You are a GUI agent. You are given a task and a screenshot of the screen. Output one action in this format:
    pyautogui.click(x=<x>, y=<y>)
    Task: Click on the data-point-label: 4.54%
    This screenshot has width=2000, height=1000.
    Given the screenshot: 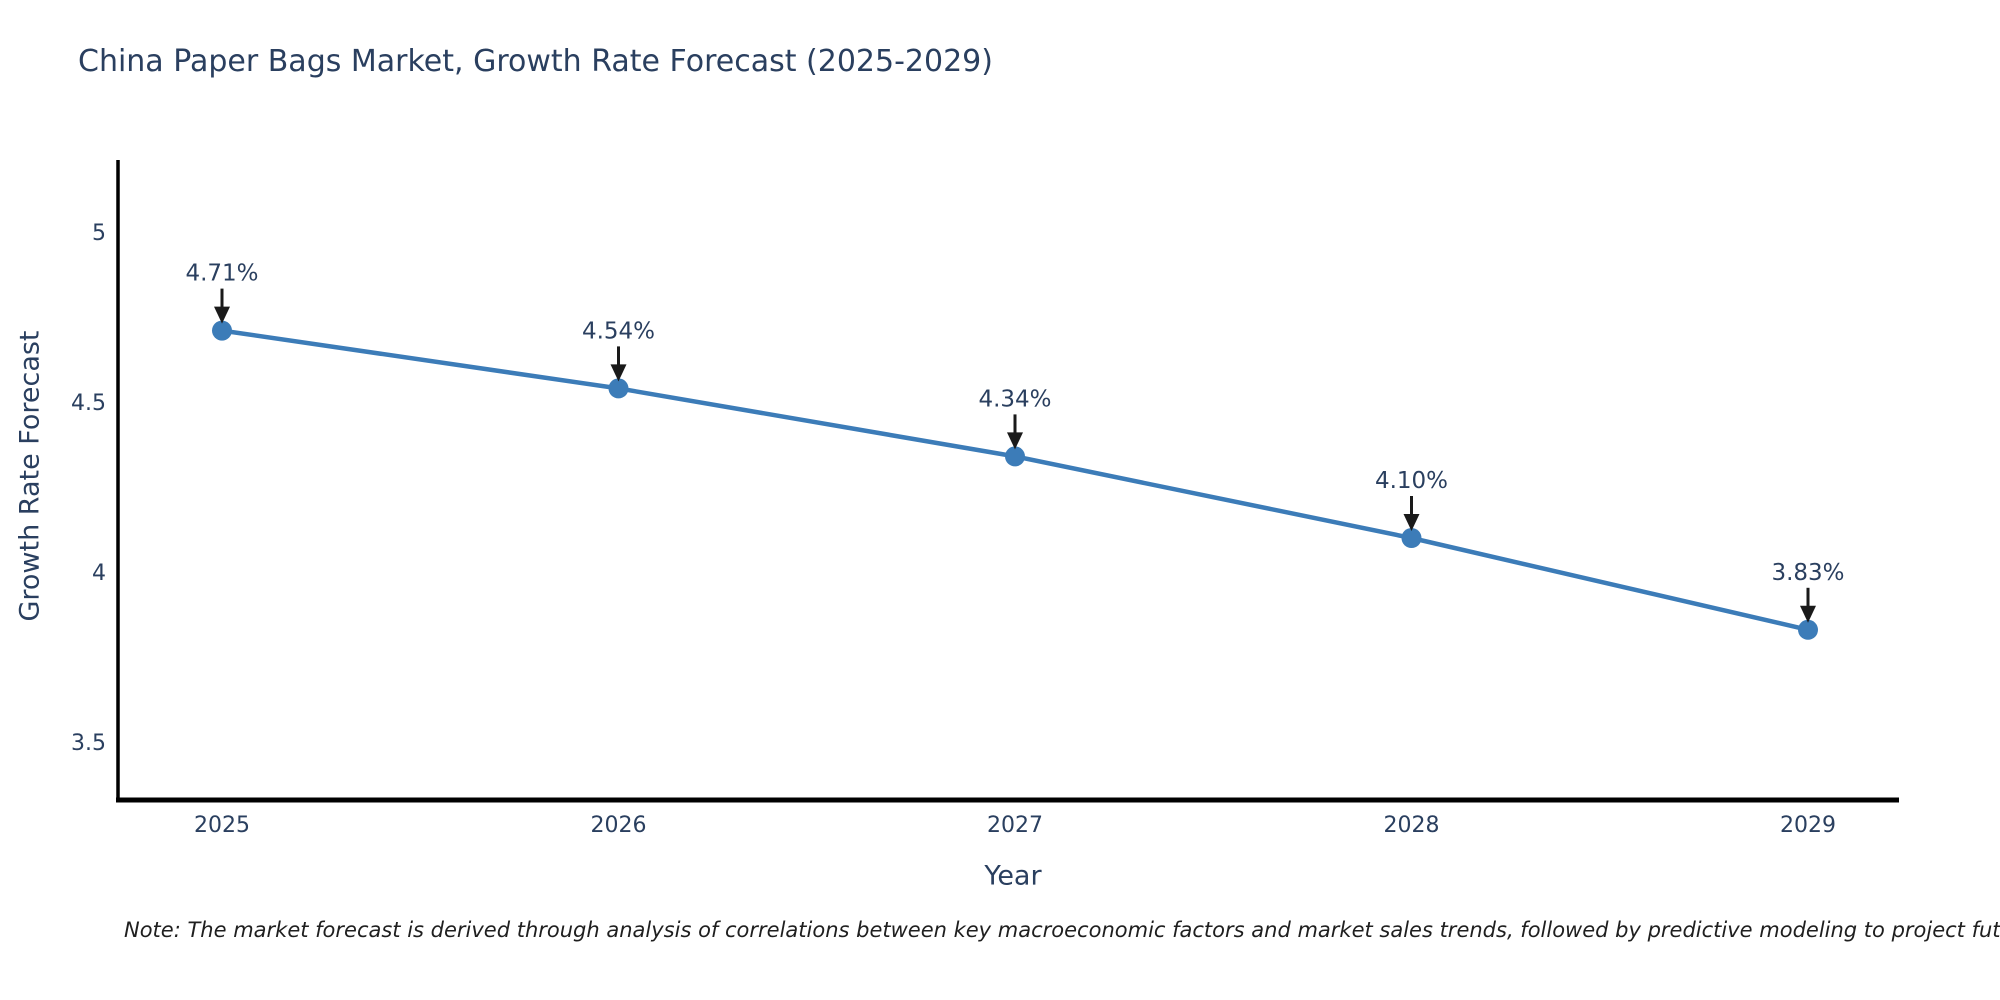 What is the action you would take?
    pyautogui.click(x=618, y=331)
    